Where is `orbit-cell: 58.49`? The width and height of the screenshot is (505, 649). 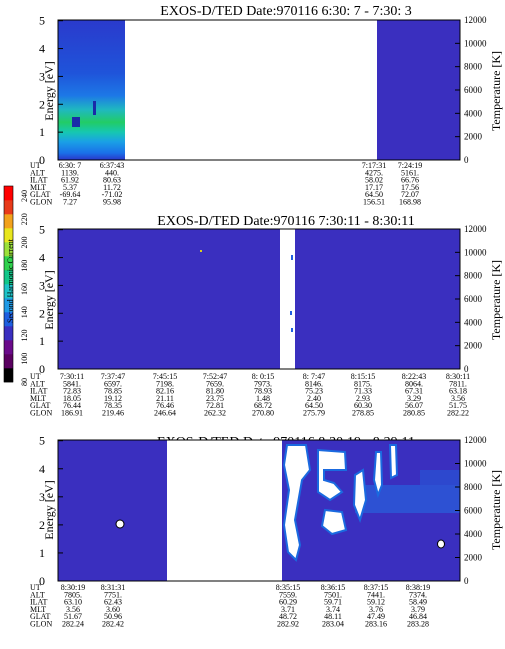
orbit-cell: 58.49 is located at coordinates (418, 602).